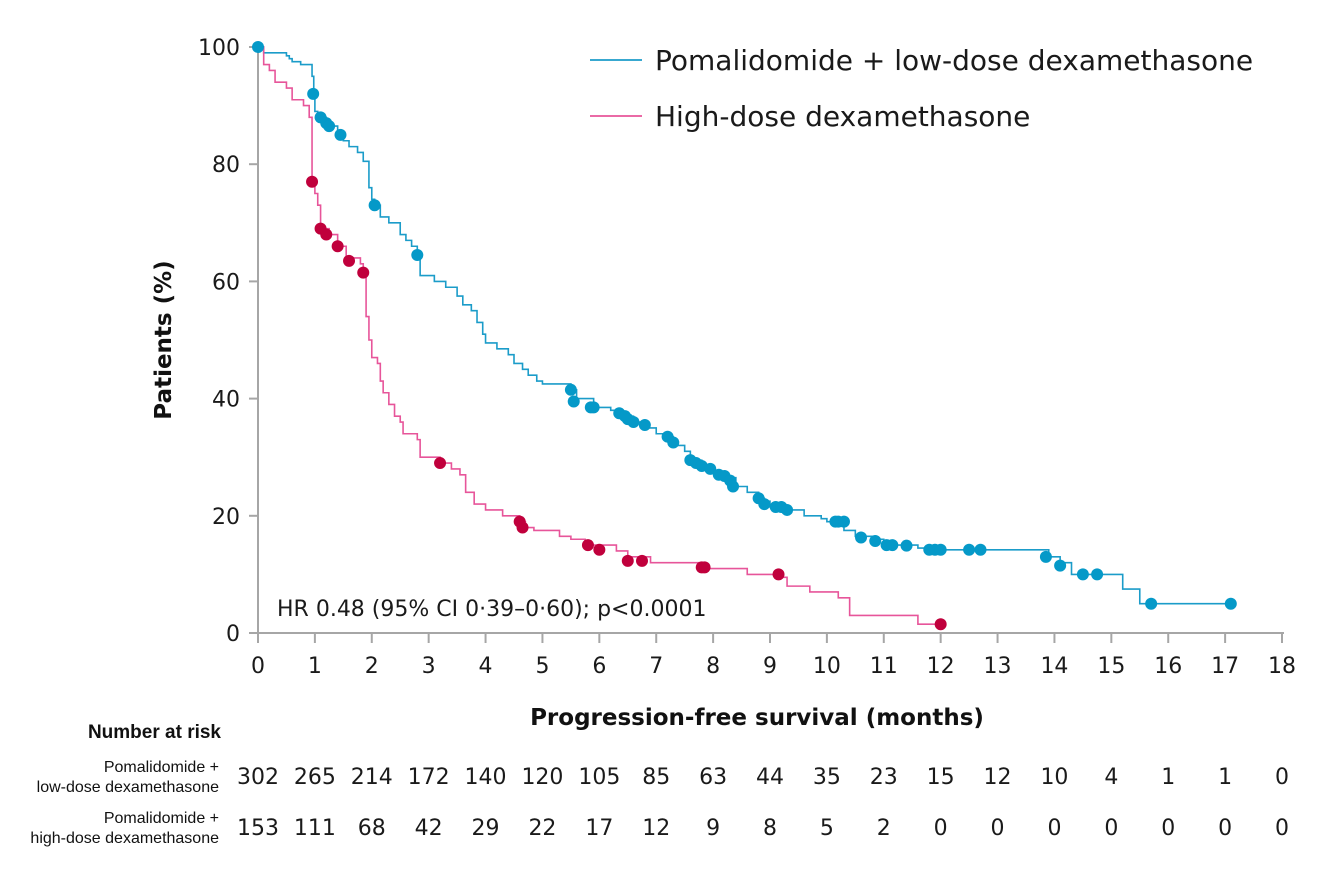 This screenshot has height=886, width=1326. I want to click on risk-count: 23, so click(884, 777).